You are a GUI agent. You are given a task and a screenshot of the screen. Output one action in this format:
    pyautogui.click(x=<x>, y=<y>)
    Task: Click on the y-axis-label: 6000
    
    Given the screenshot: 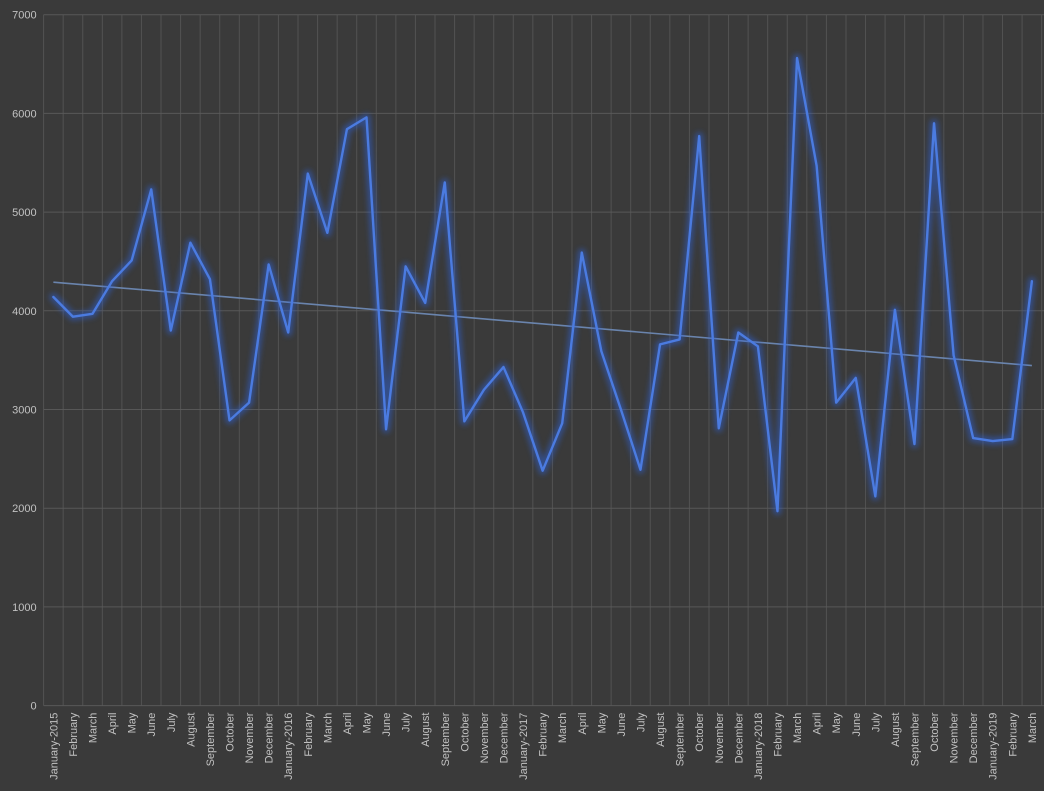 What is the action you would take?
    pyautogui.click(x=24, y=114)
    